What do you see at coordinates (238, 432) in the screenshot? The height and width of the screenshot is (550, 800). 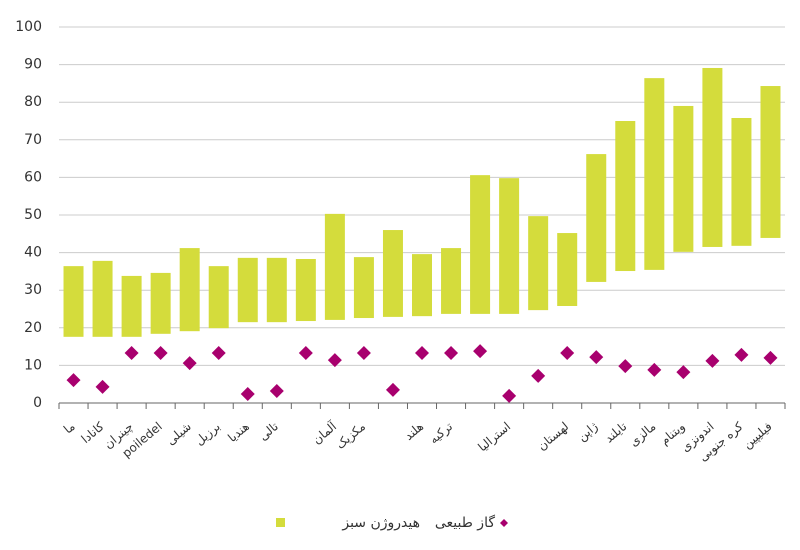 I see `x-tick-label: هندیا` at bounding box center [238, 432].